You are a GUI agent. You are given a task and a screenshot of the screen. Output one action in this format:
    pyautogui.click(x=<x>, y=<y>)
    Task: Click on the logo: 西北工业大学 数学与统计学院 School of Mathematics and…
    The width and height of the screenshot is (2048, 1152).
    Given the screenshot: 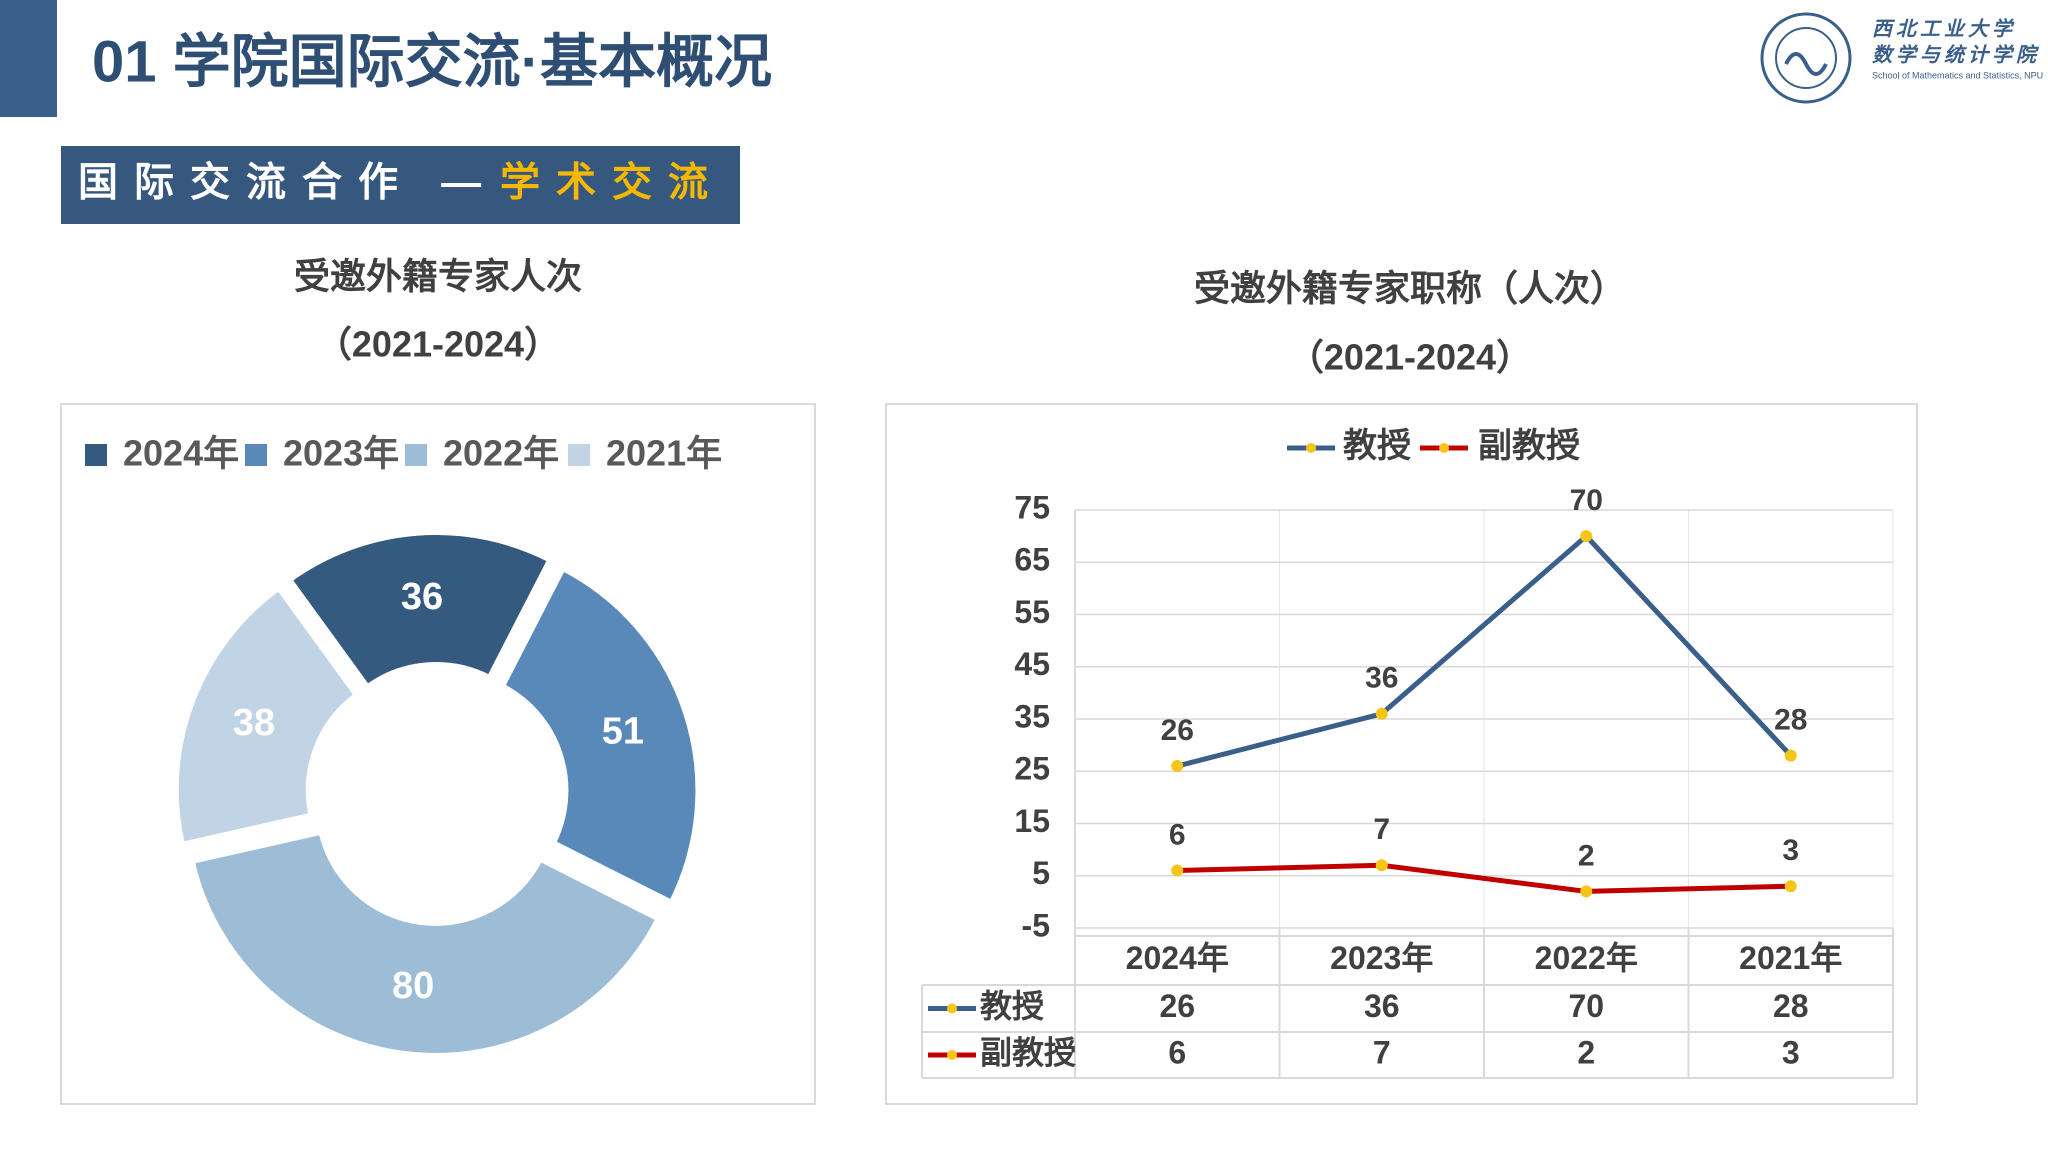 What is the action you would take?
    pyautogui.click(x=1901, y=58)
    